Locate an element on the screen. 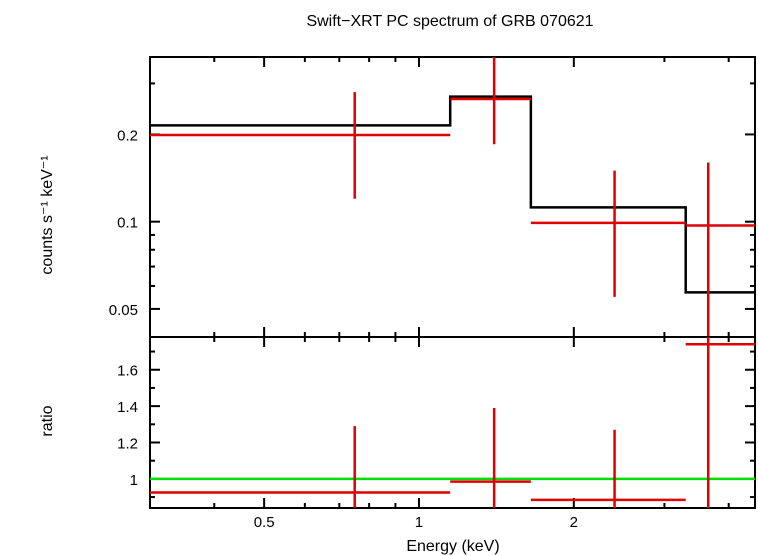  ratio-y-tick-label: 1.2 is located at coordinates (127, 444).